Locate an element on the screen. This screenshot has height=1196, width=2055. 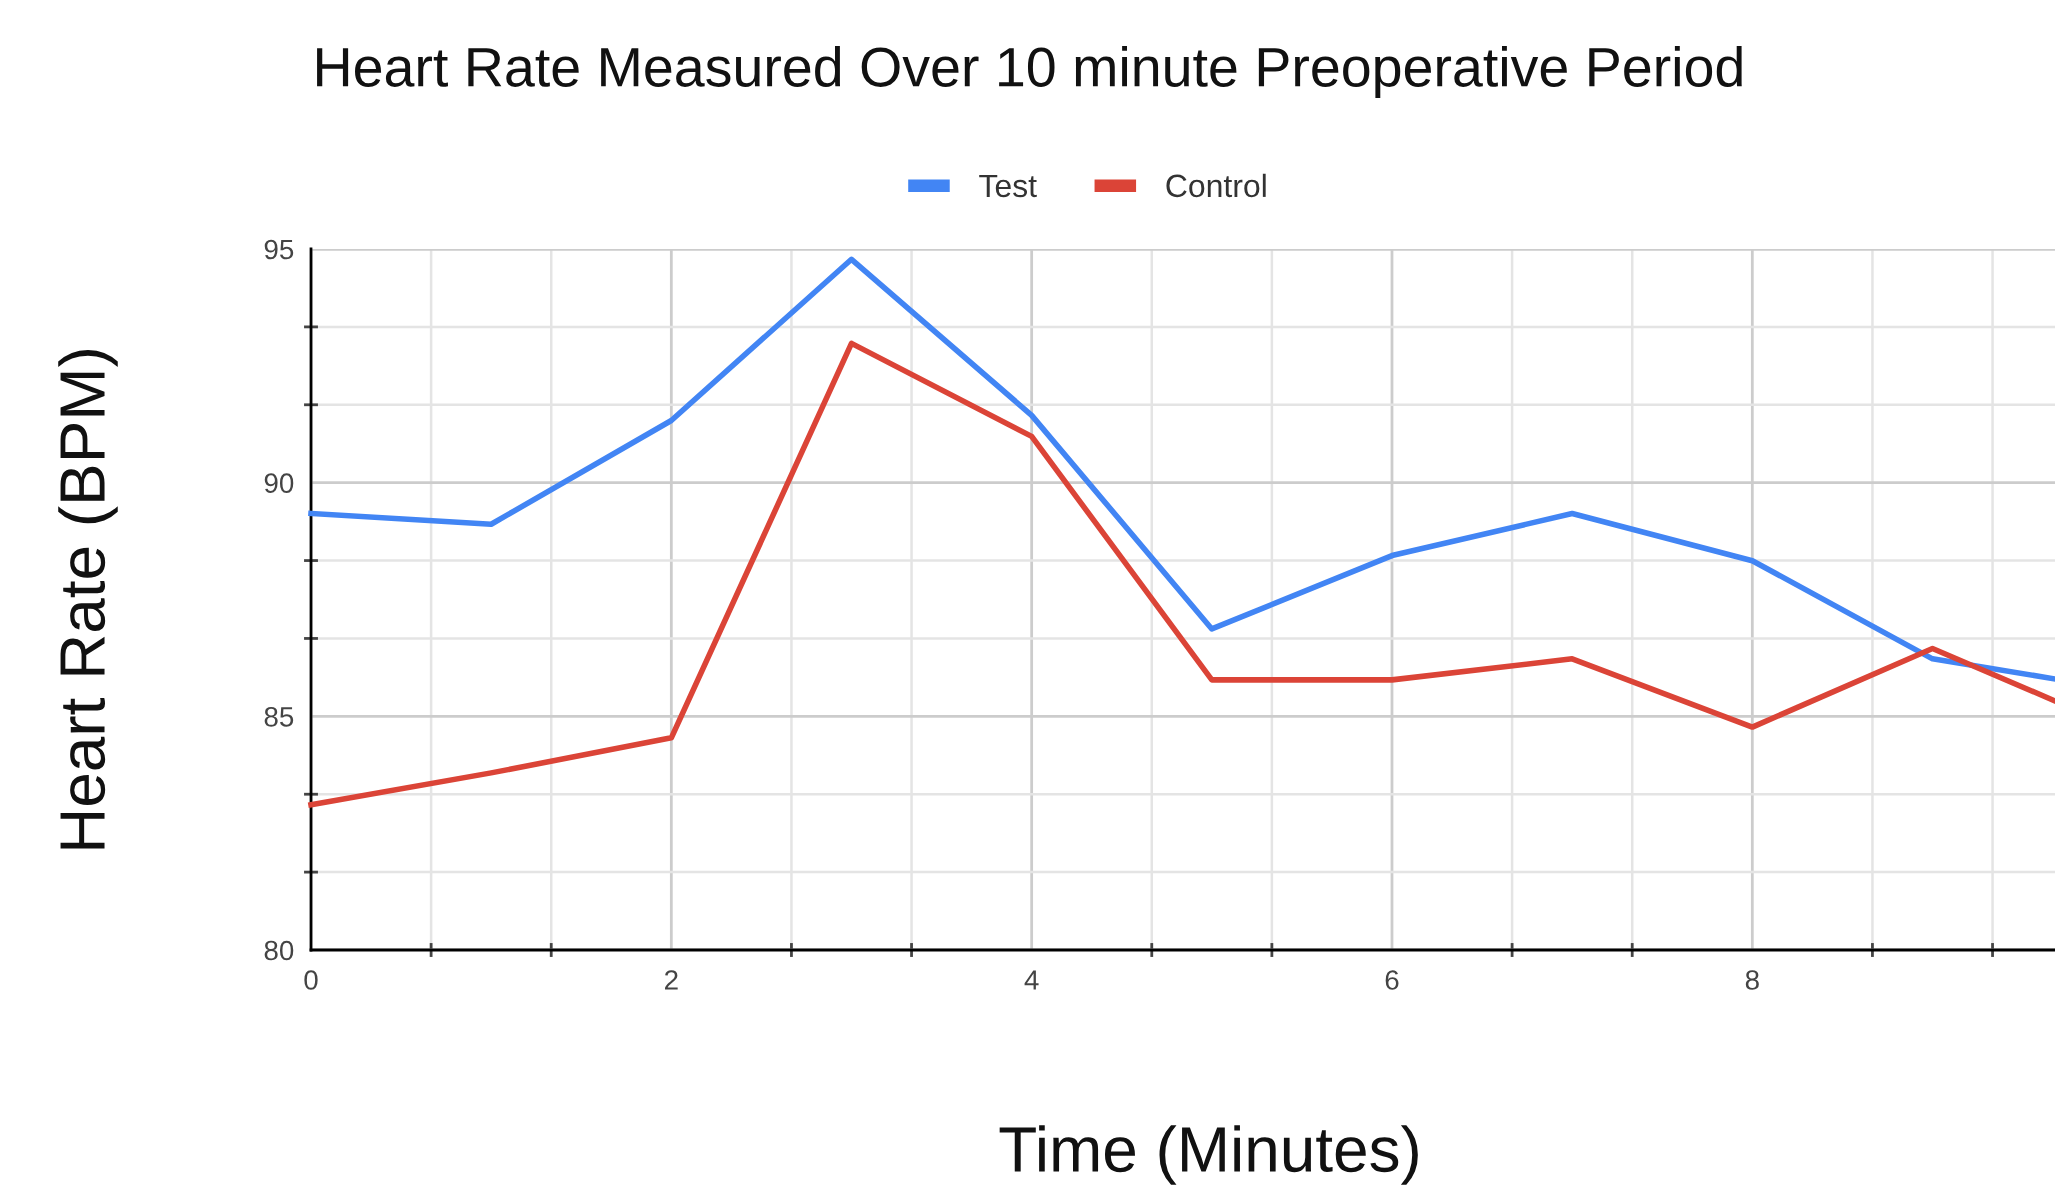
x-tick-label: 6 is located at coordinates (1392, 980).